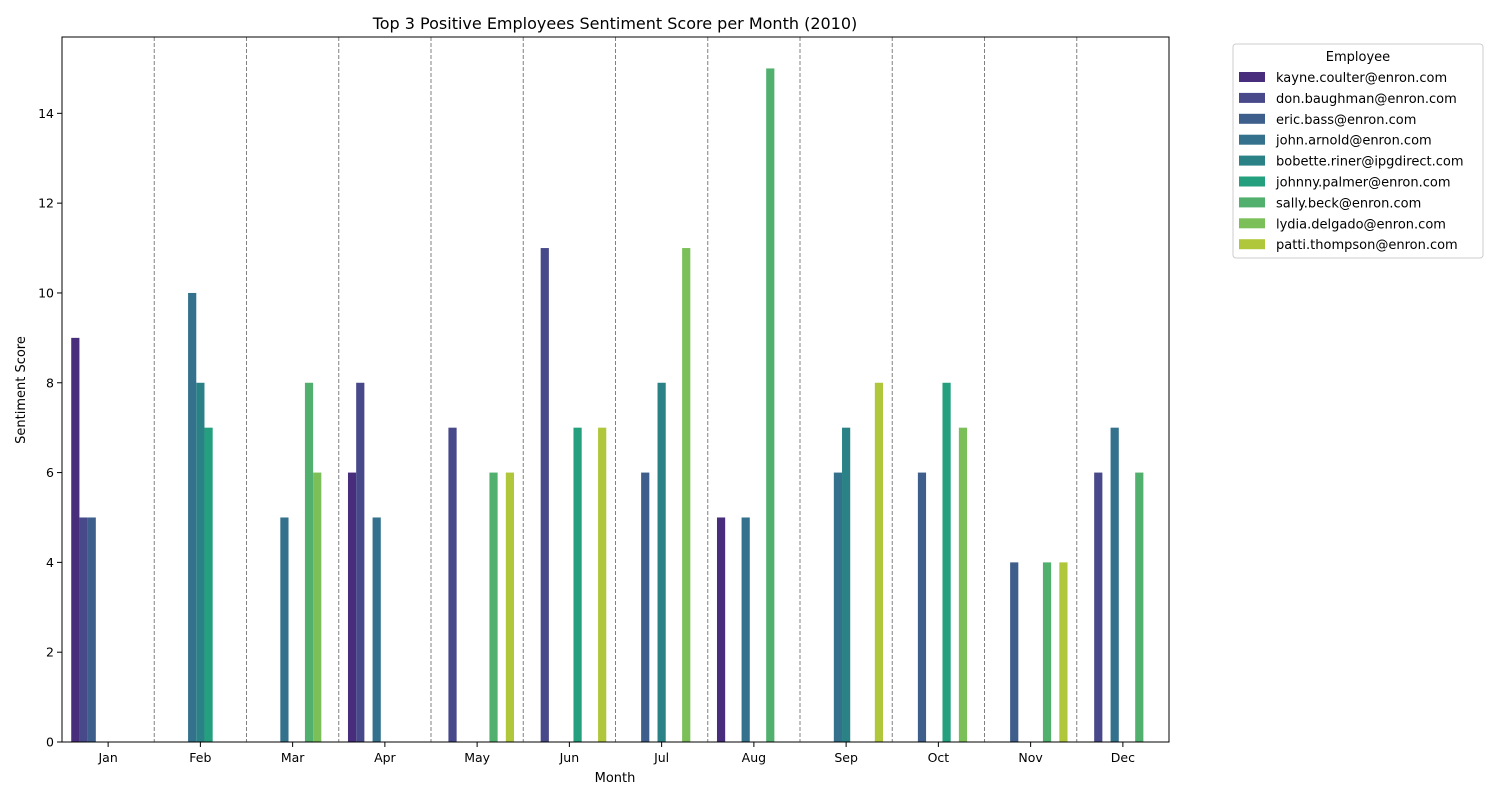  Describe the element at coordinates (1362, 183) in the screenshot. I see `legend-entry-5: johnny.palmer@enron.com` at that location.